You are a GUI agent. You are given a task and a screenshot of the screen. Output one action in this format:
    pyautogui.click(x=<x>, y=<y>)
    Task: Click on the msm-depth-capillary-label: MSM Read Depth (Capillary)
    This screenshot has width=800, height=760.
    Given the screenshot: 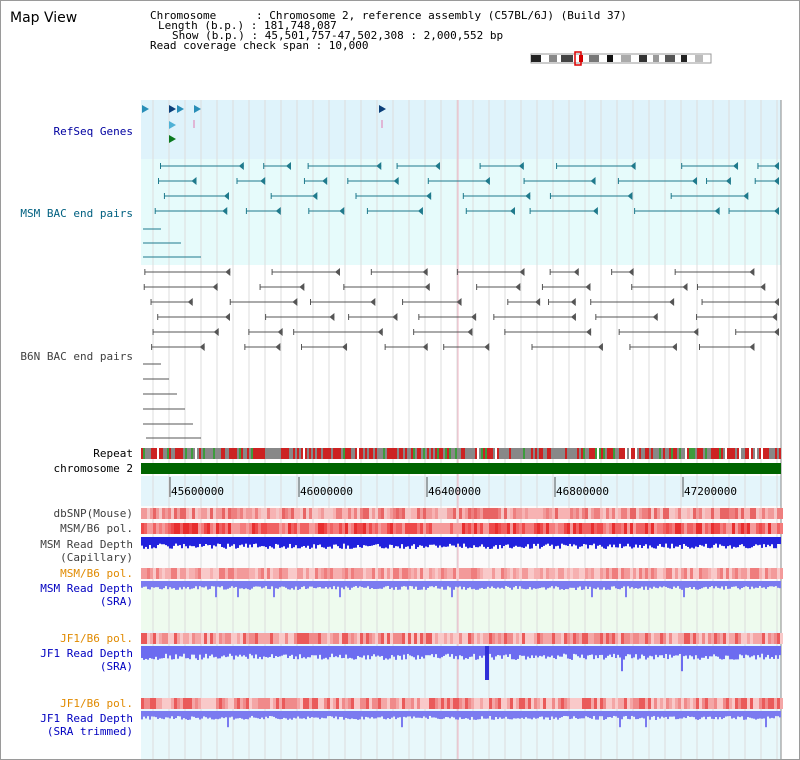 What is the action you would take?
    pyautogui.click(x=86, y=551)
    